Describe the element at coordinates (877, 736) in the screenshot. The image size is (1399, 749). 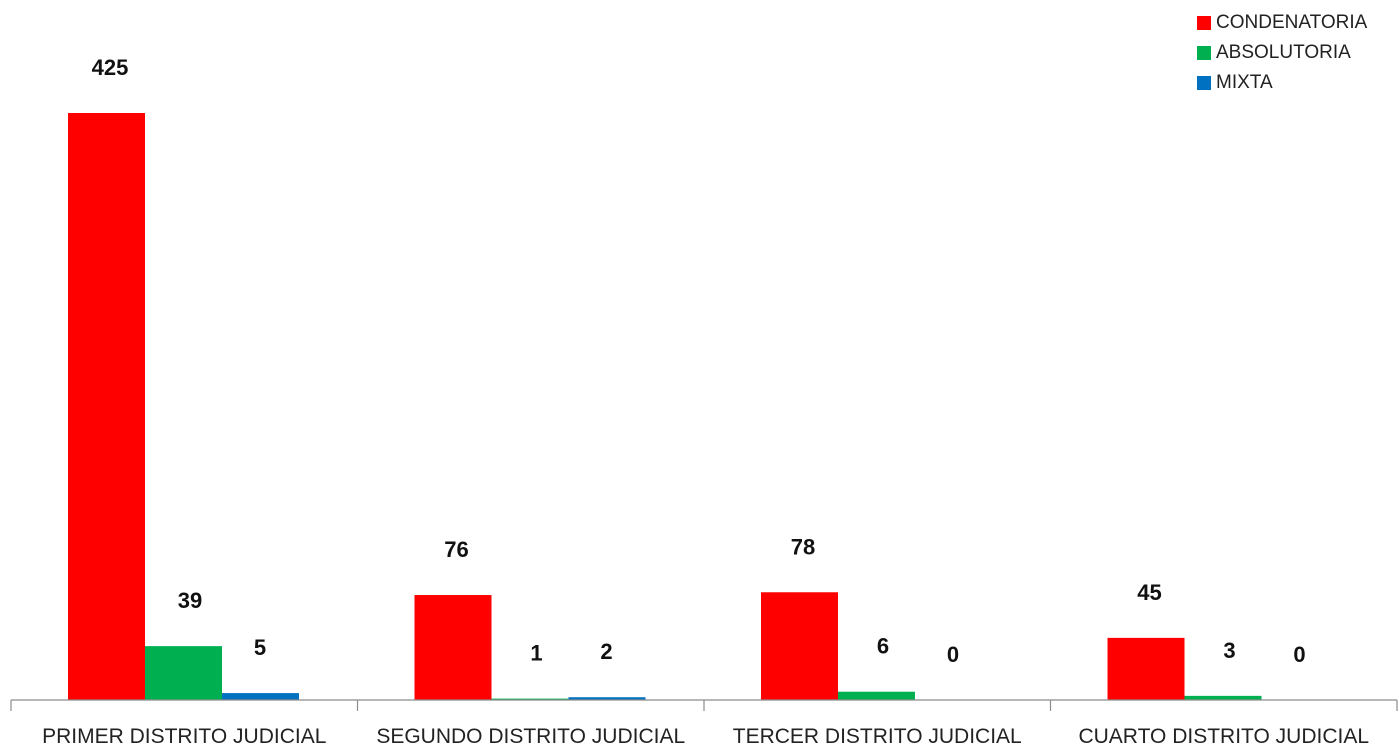
I see `category-label-3: TERCER DISTRITO JUDICIAL` at that location.